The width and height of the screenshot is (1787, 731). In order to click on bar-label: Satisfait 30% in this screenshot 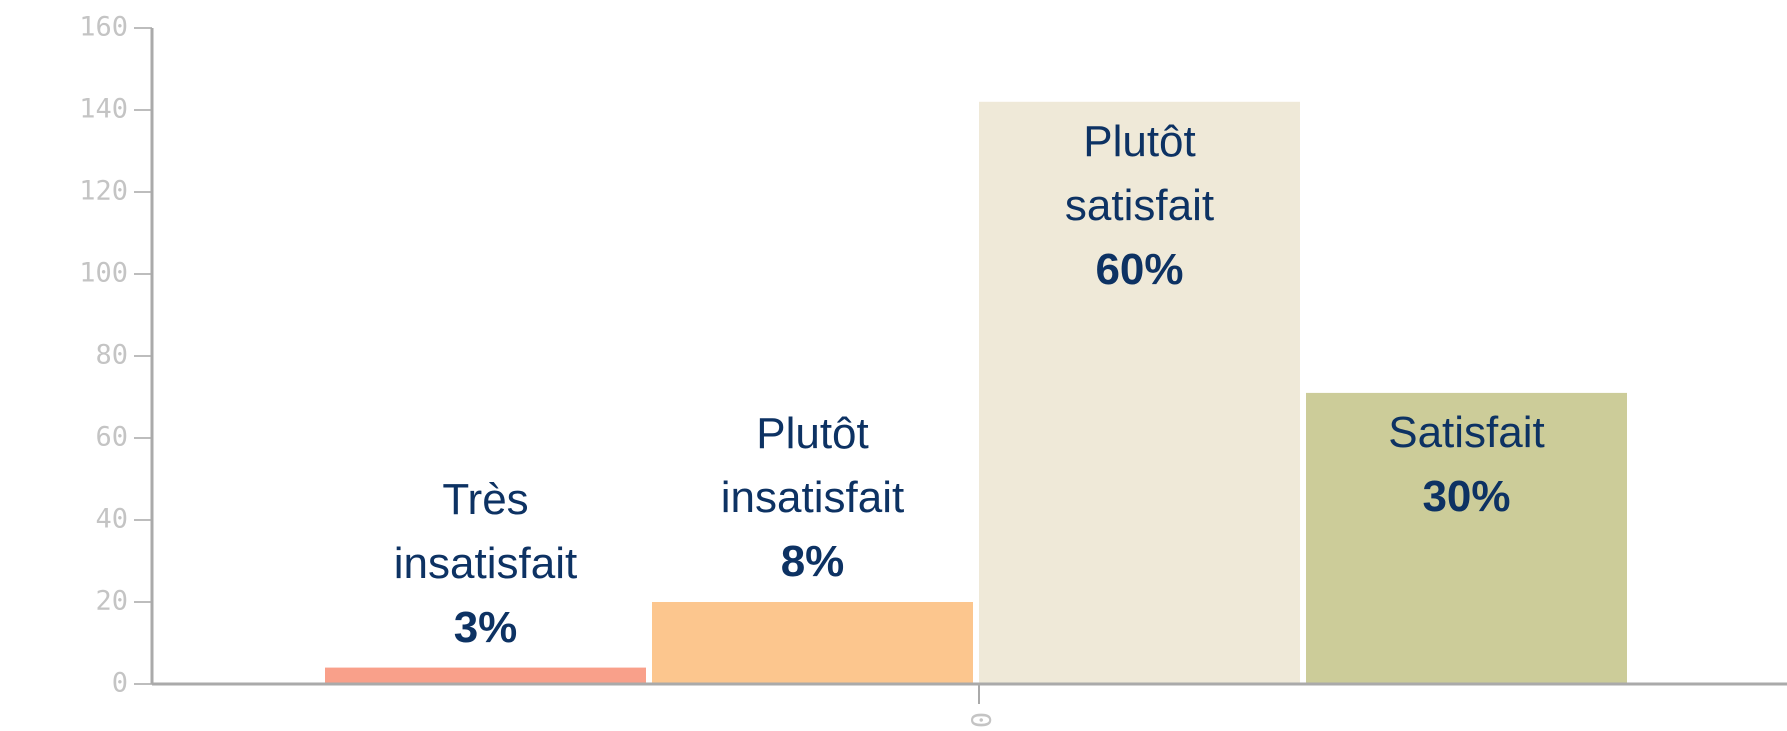, I will do `click(1467, 465)`.